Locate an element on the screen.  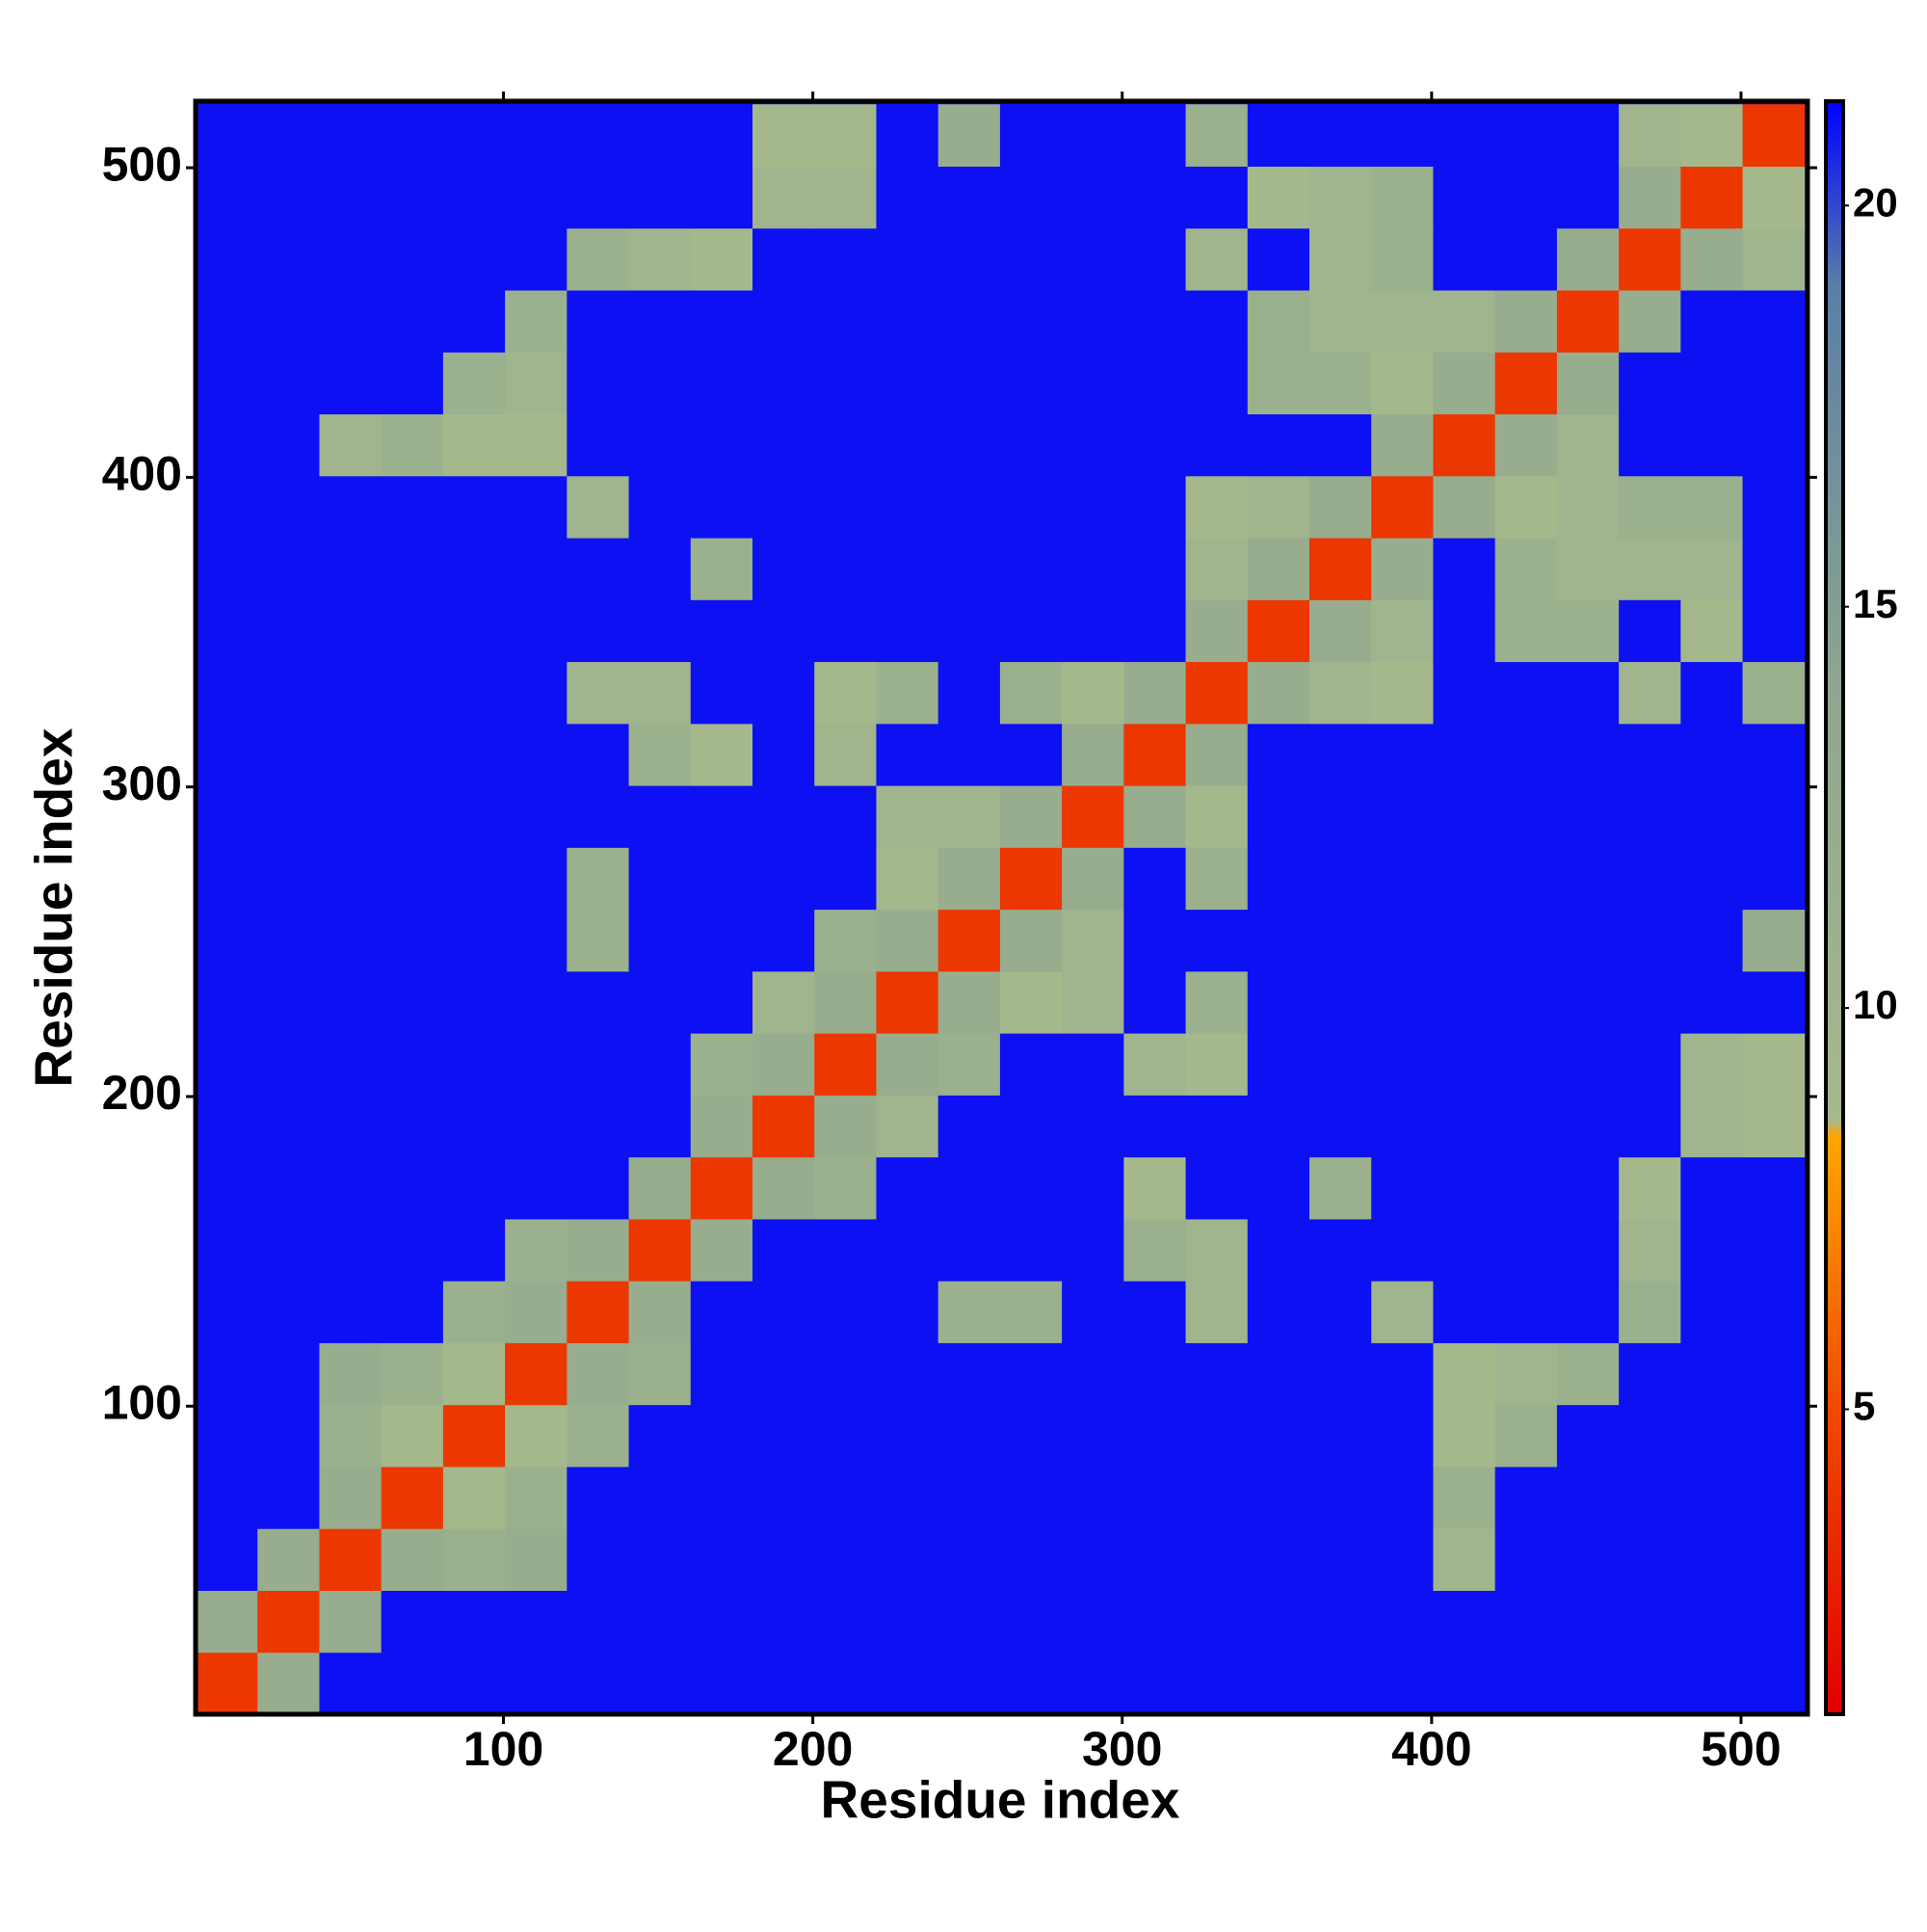
x-tick-label: 300 is located at coordinates (1122, 1749).